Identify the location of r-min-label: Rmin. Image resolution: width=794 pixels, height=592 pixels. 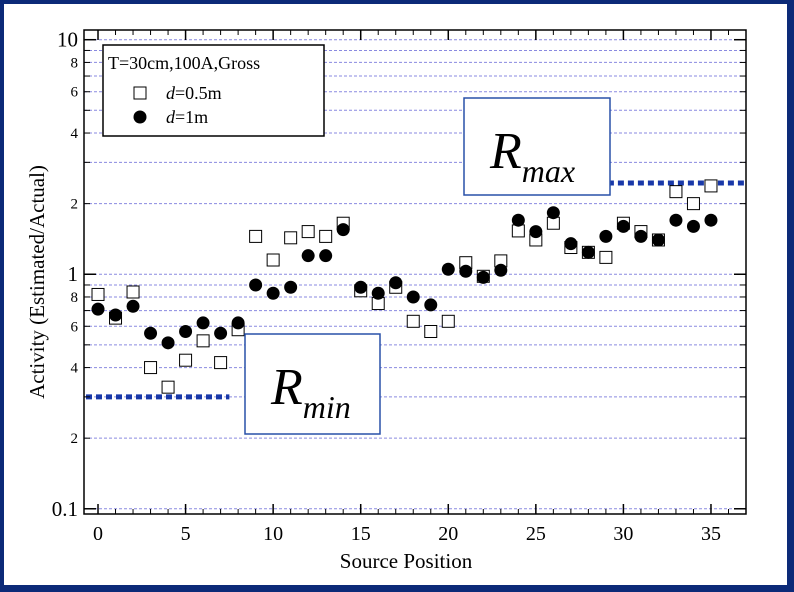
(310, 392).